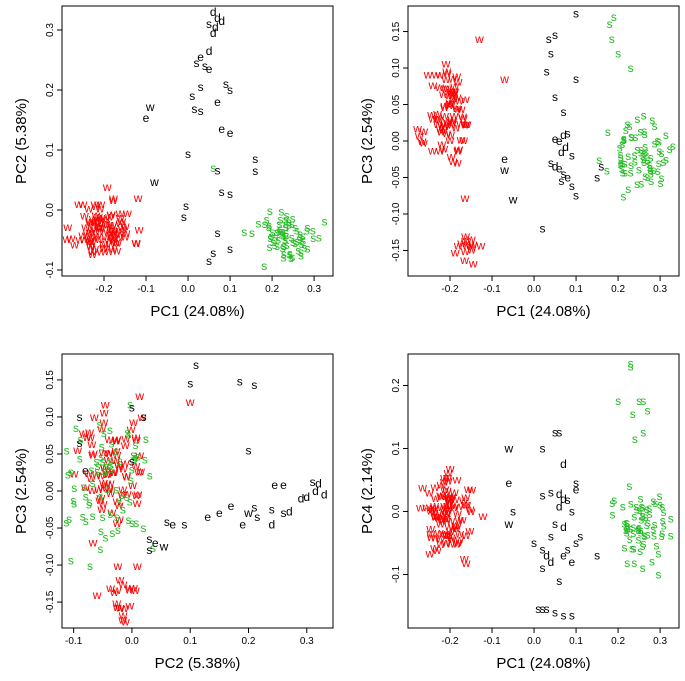  What do you see at coordinates (189, 637) in the screenshot?
I see `x-axis: -0.1 0.0 0.1 0.2 0.3` at bounding box center [189, 637].